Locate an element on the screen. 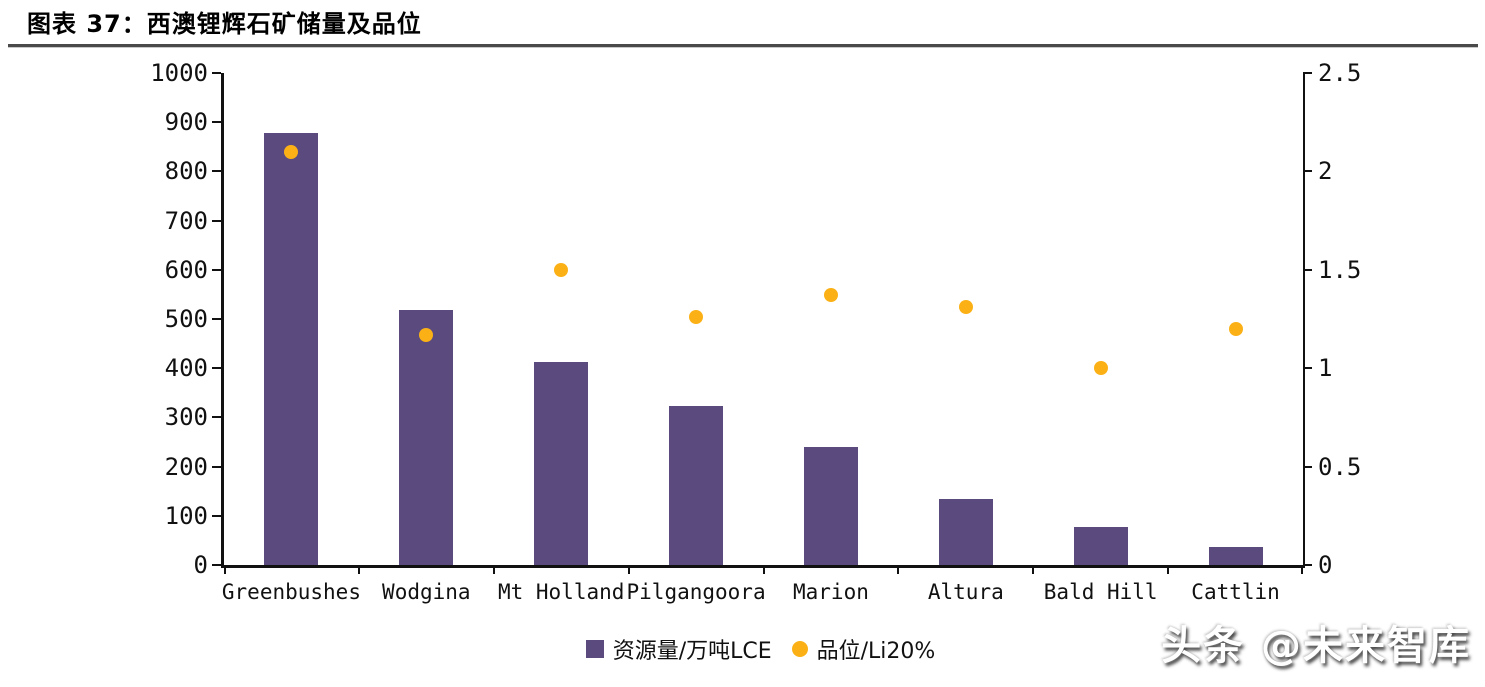 This screenshot has width=1485, height=687. figure-title: 图表 37：西澳锂辉石矿储量及品位 is located at coordinates (224, 24).